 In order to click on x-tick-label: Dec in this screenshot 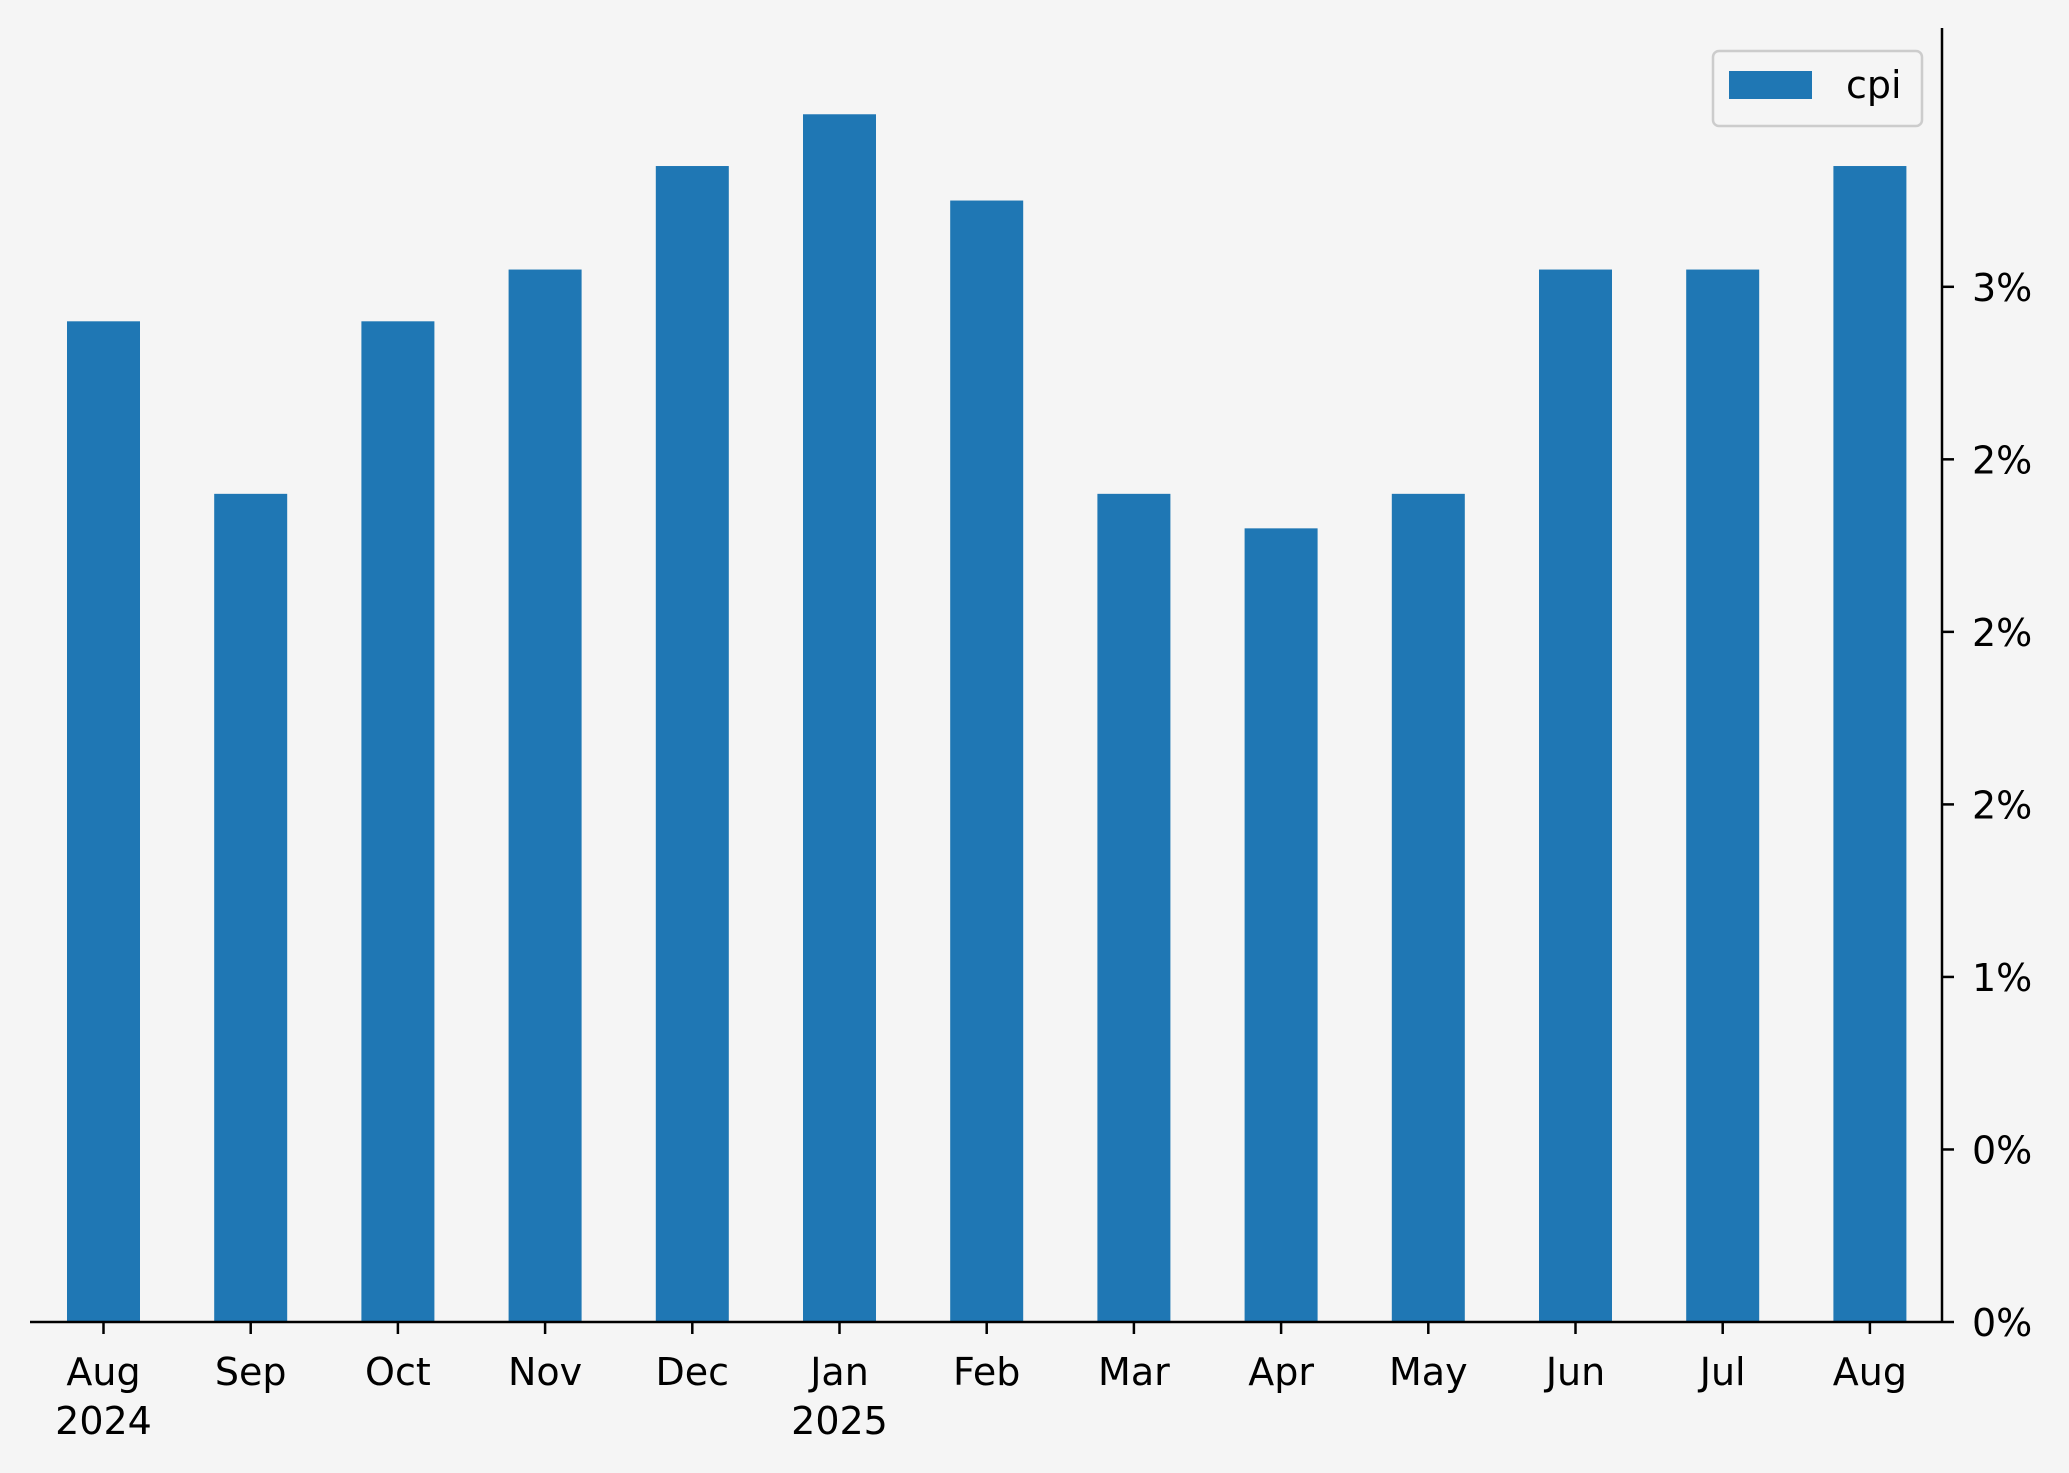, I will do `click(693, 1372)`.